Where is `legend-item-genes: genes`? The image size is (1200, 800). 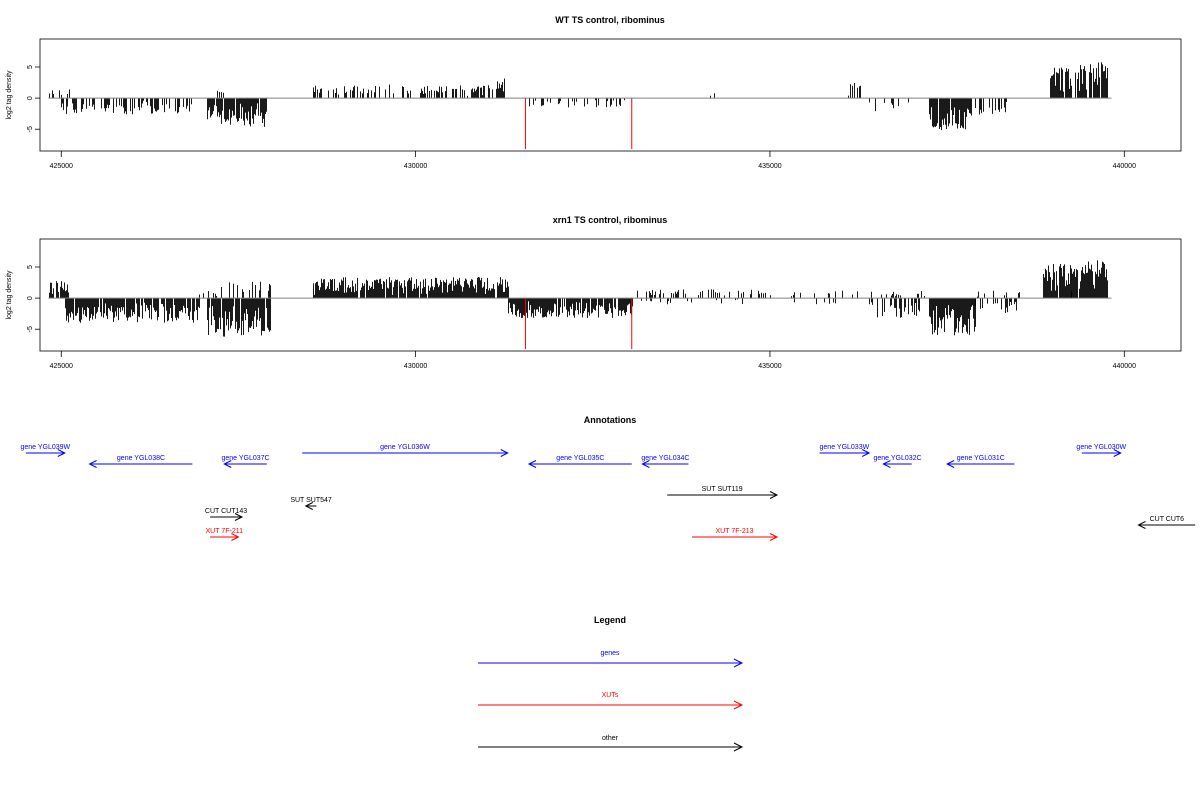
legend-item-genes: genes is located at coordinates (611, 659).